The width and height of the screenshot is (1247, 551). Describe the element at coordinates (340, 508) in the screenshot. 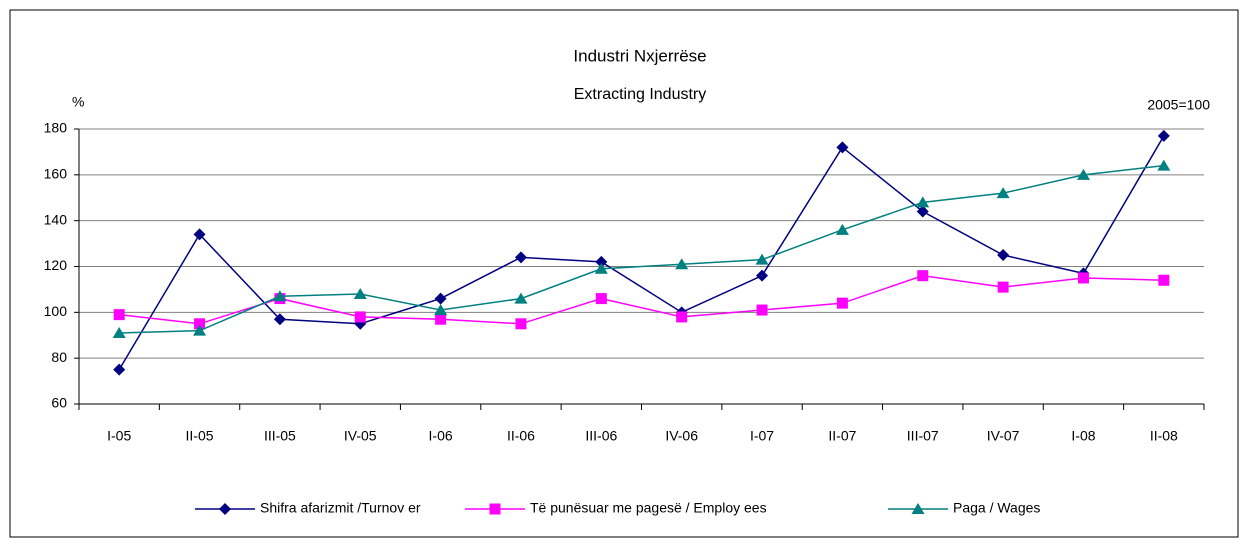

I see `legend-label: Shifra afarizmit /Turnov er` at that location.